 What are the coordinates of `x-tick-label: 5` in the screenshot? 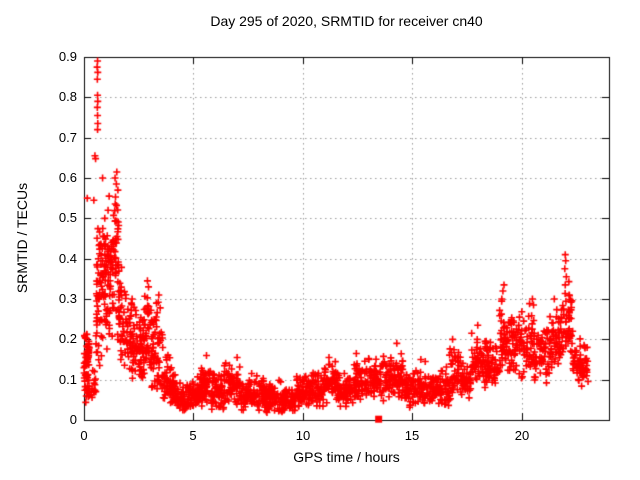 It's located at (193, 435).